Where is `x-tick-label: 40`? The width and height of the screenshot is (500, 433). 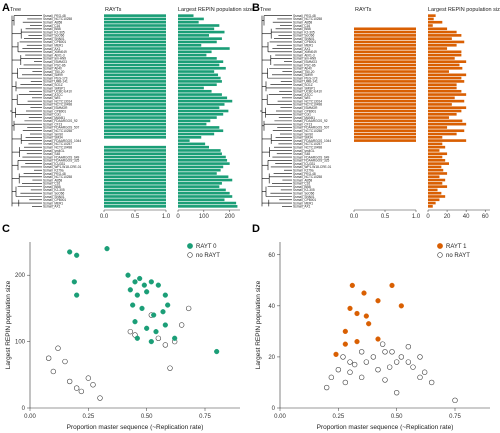
x-tick-label: 40 is located at coordinates (466, 217).